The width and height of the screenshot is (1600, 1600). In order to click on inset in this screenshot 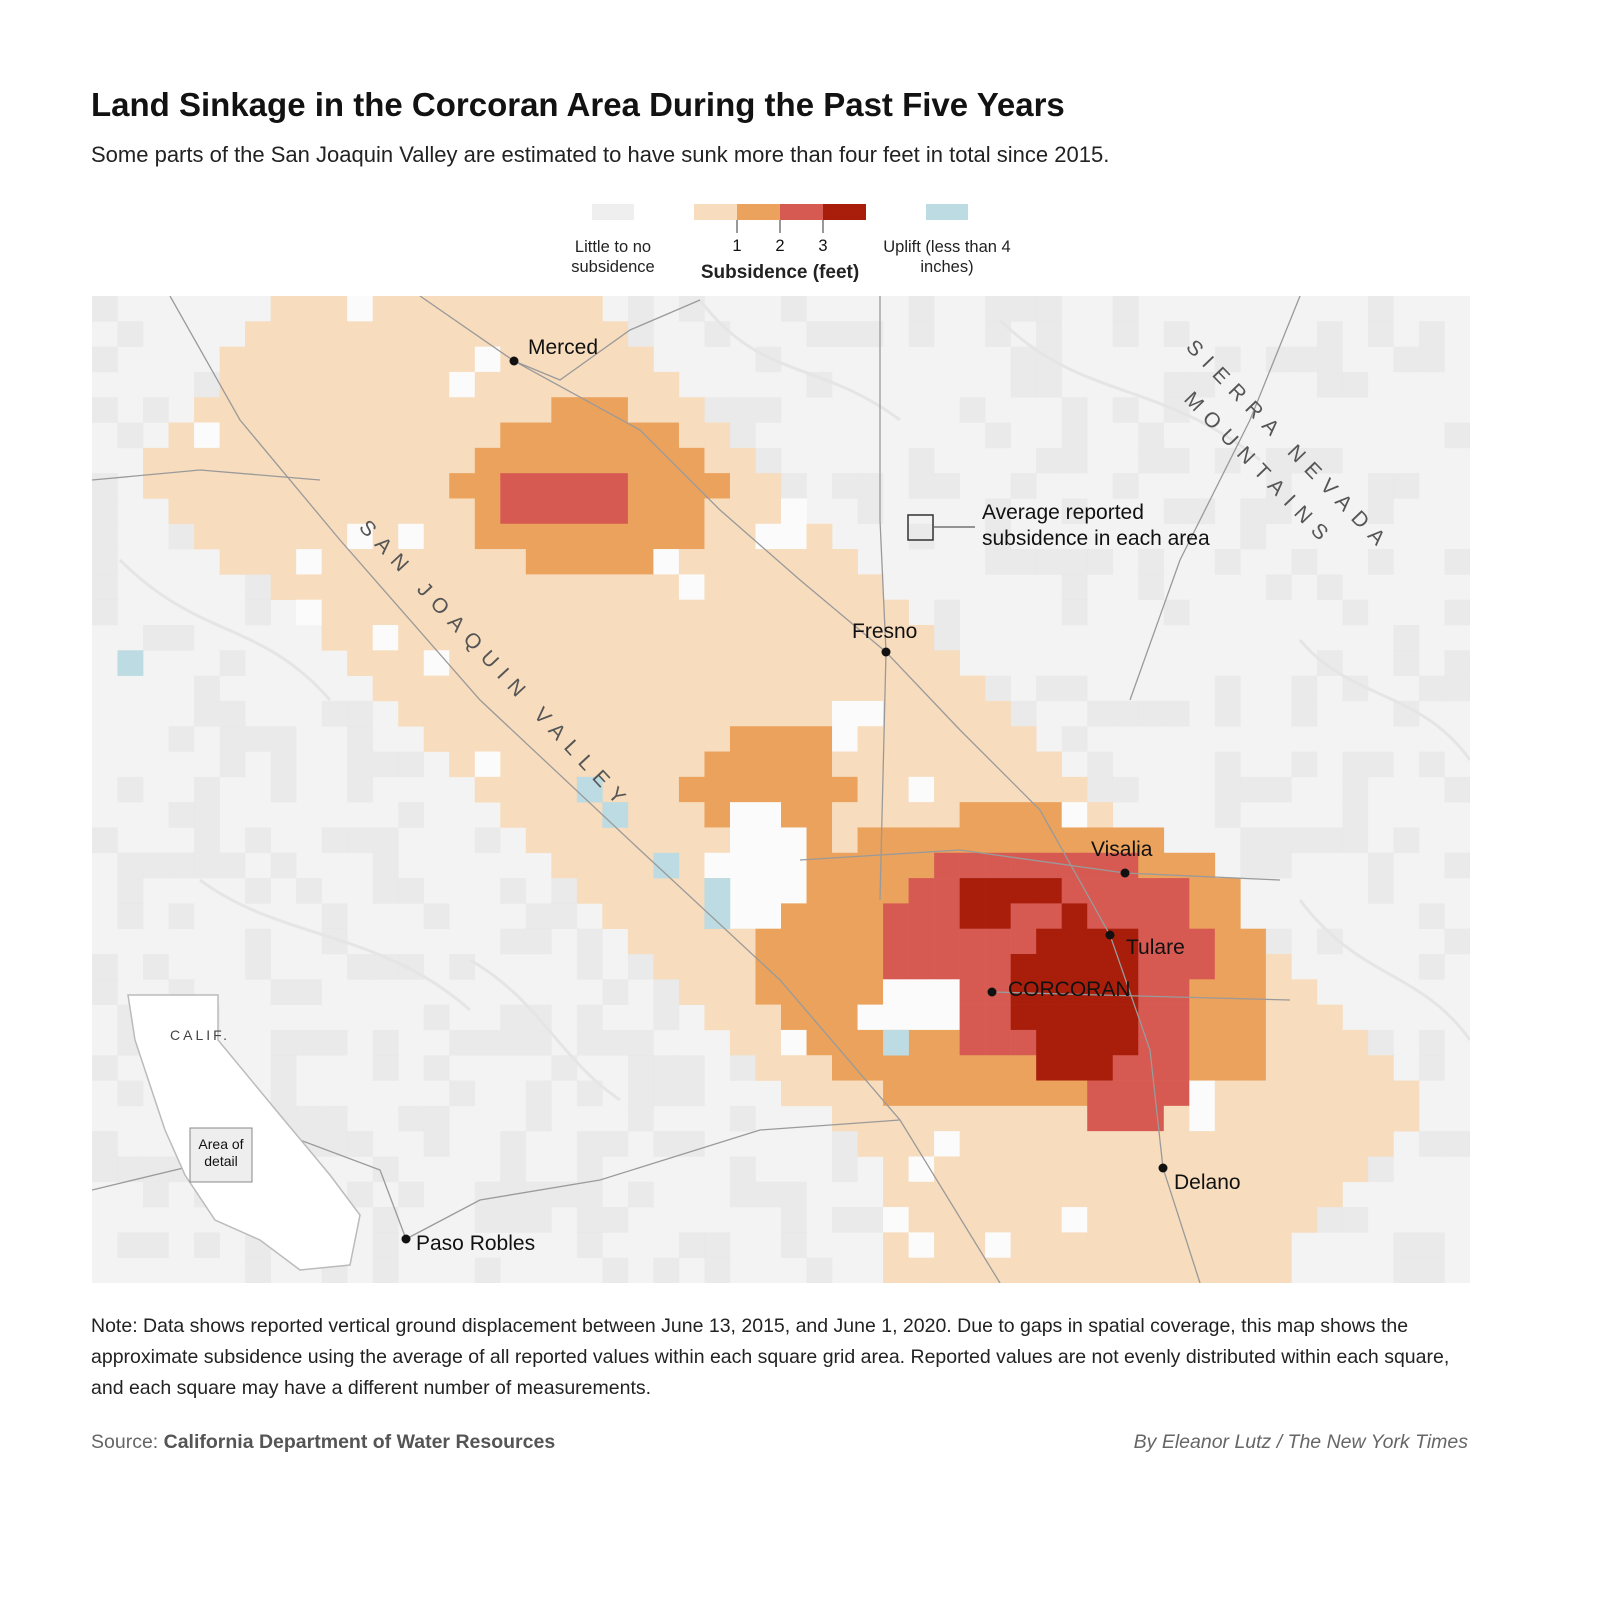, I will do `click(244, 1132)`.